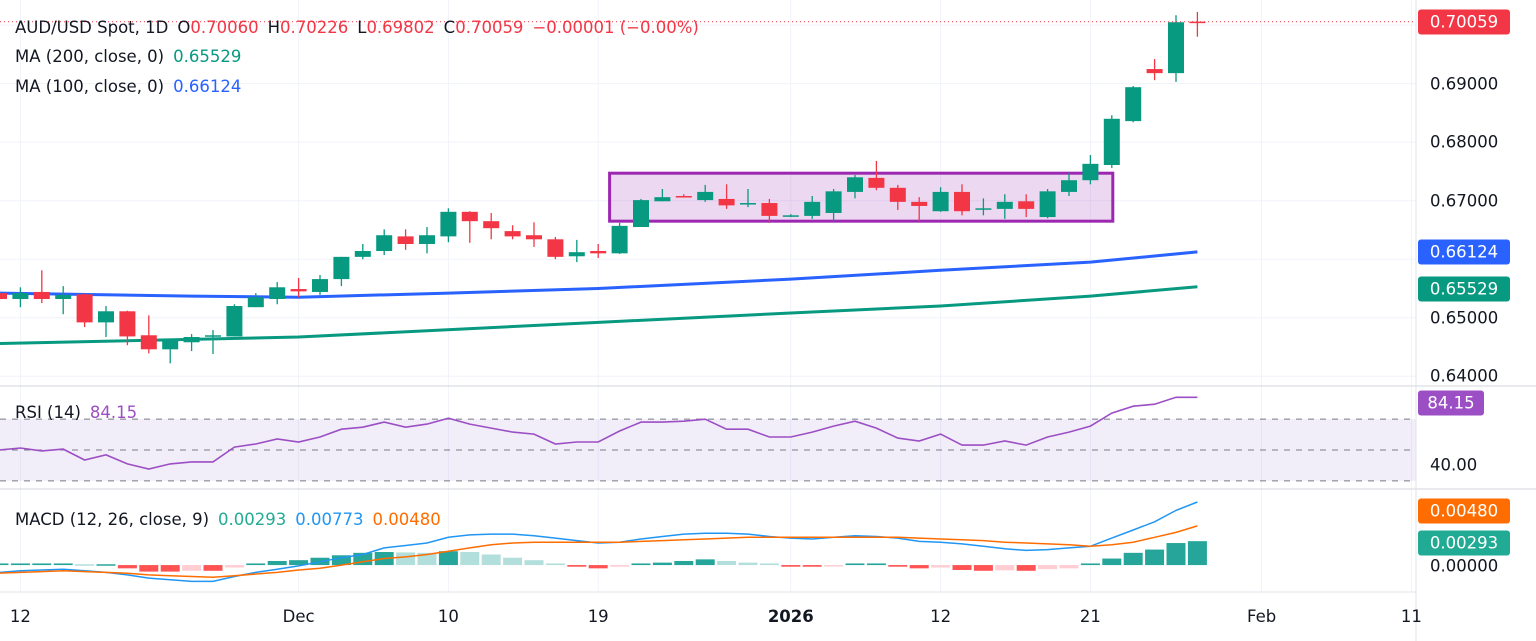  What do you see at coordinates (1464, 318) in the screenshot?
I see `price-axis-tick: 0.65000` at bounding box center [1464, 318].